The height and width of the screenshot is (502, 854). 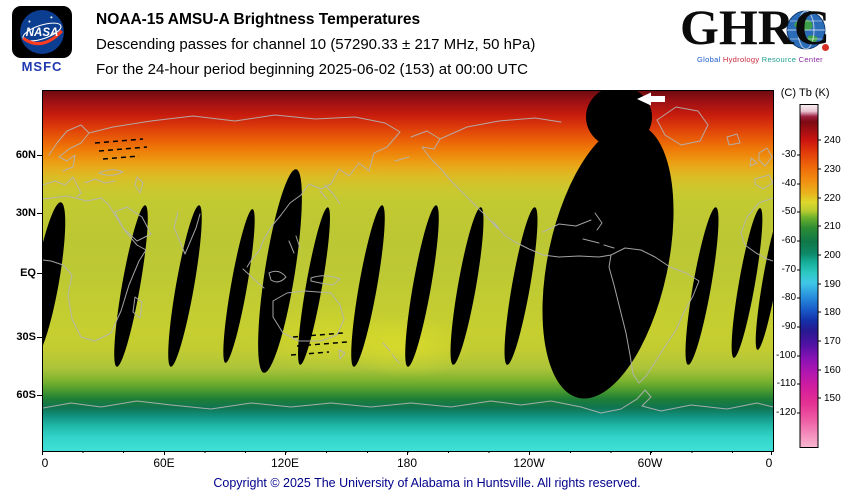 I want to click on celsius-tick-label: -90, so click(x=788, y=326).